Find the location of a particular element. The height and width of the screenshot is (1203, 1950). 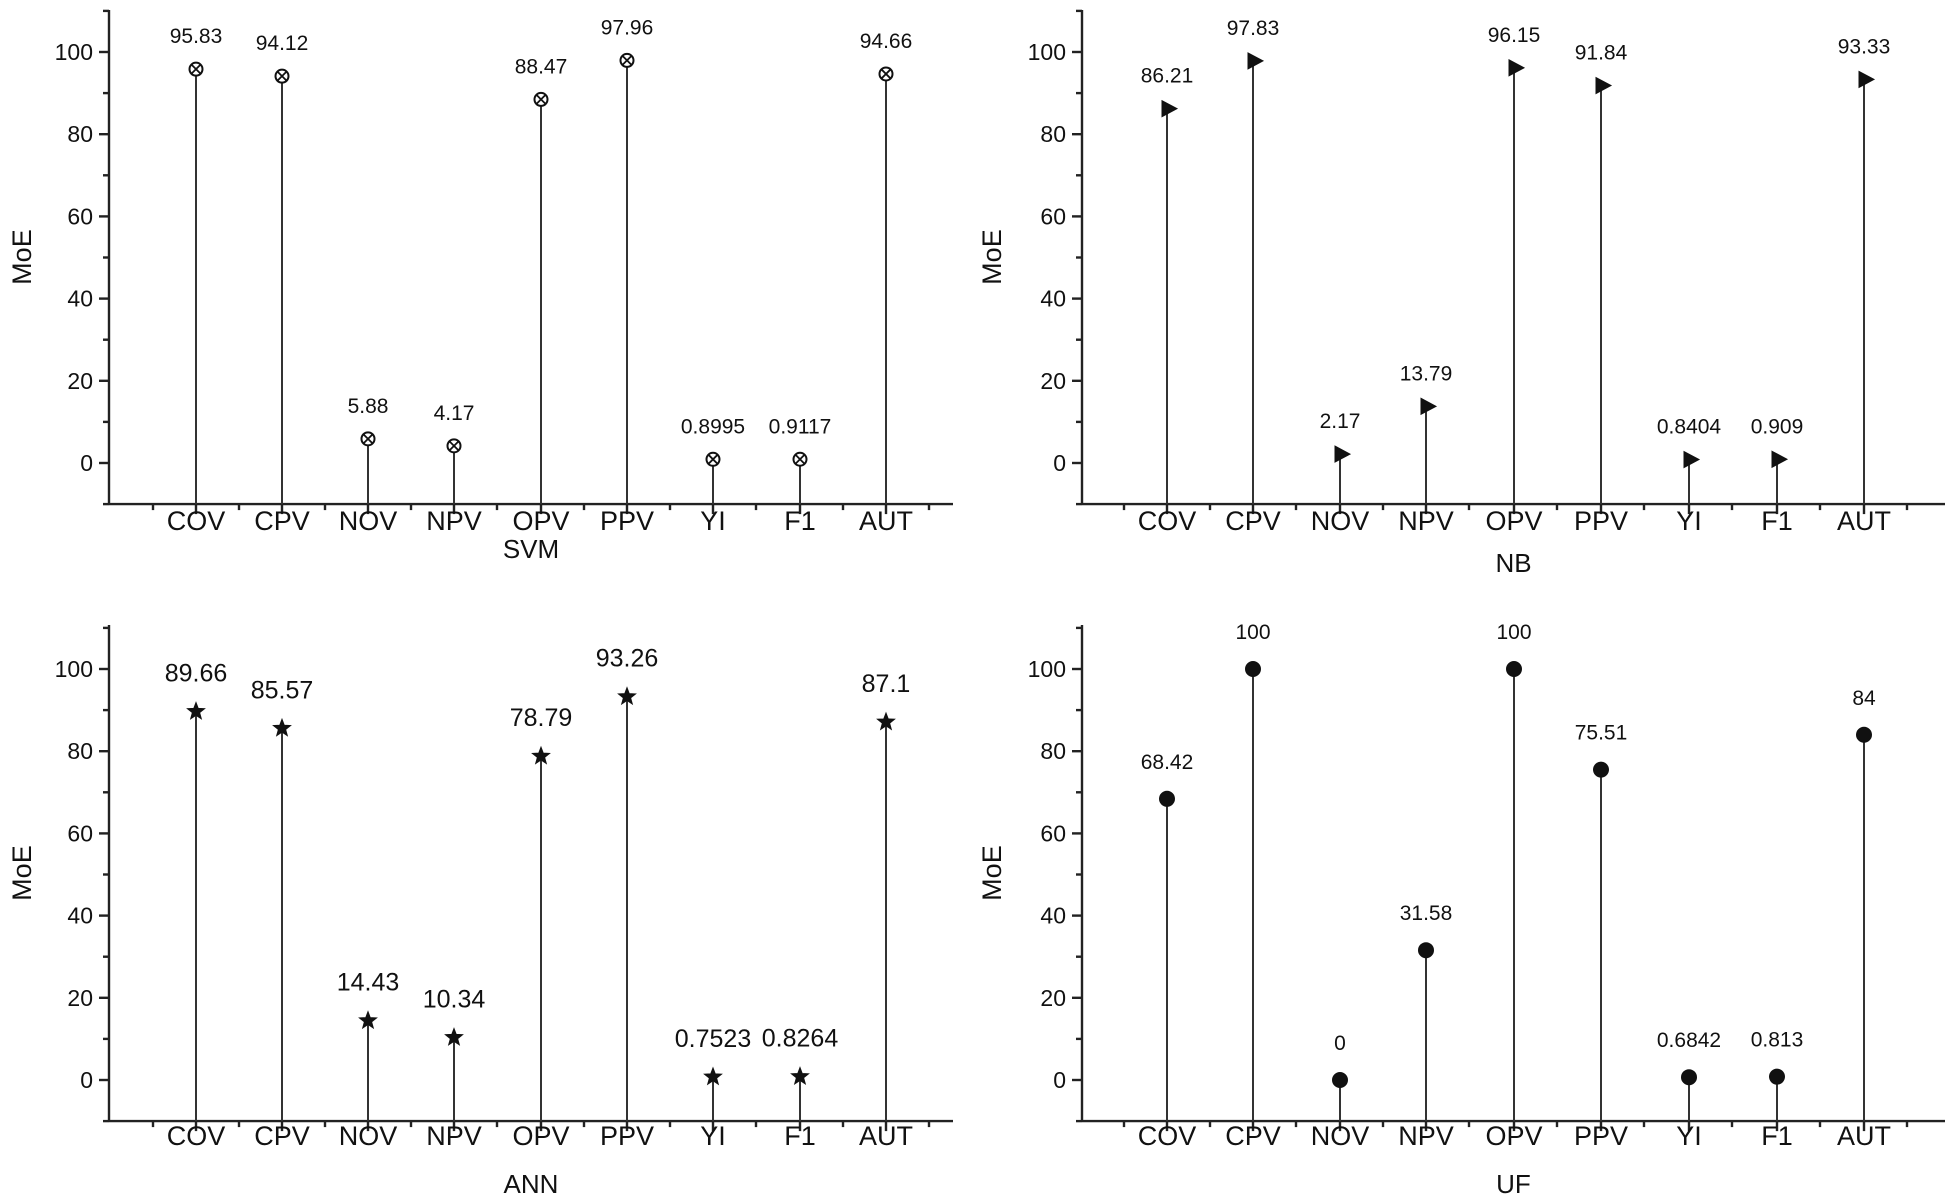

x-tick-label-f1: F1 is located at coordinates (800, 1136).